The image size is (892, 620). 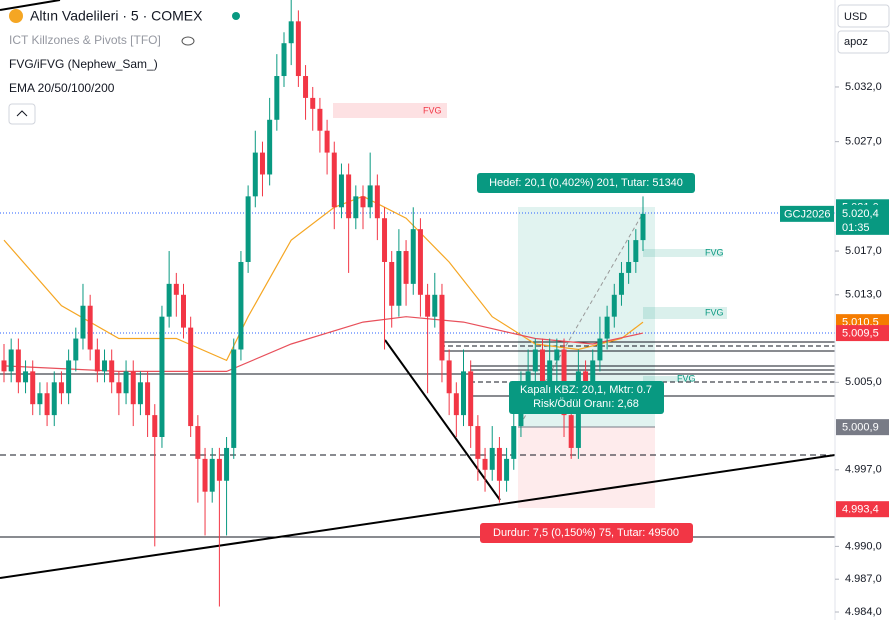 I want to click on price-axis, so click(x=863, y=310).